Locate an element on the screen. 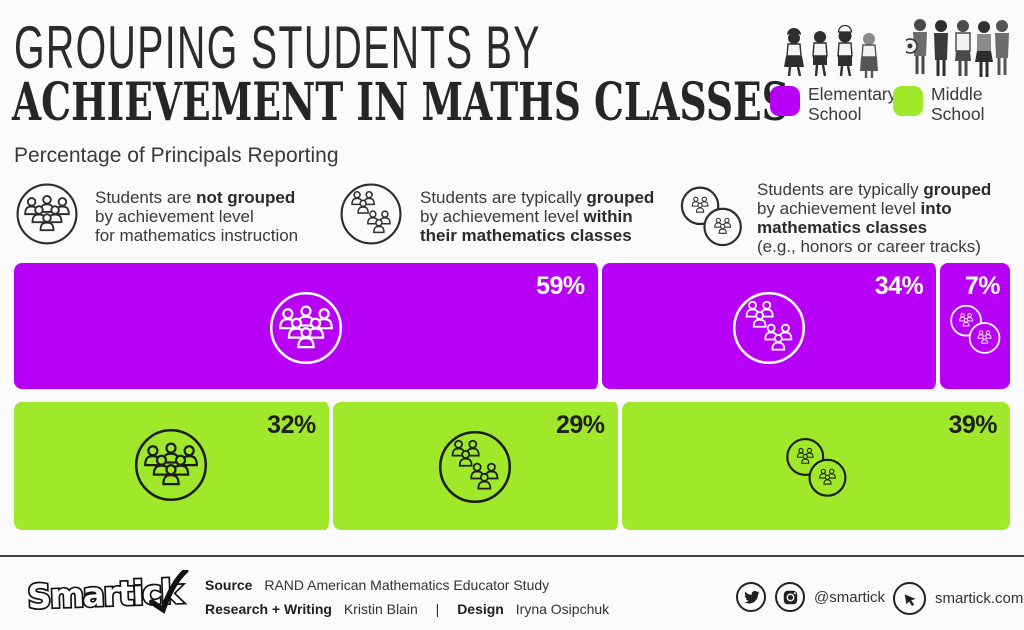 This screenshot has width=1024, height=630. legend-elementary-label-line1: Elementary is located at coordinates (852, 94).